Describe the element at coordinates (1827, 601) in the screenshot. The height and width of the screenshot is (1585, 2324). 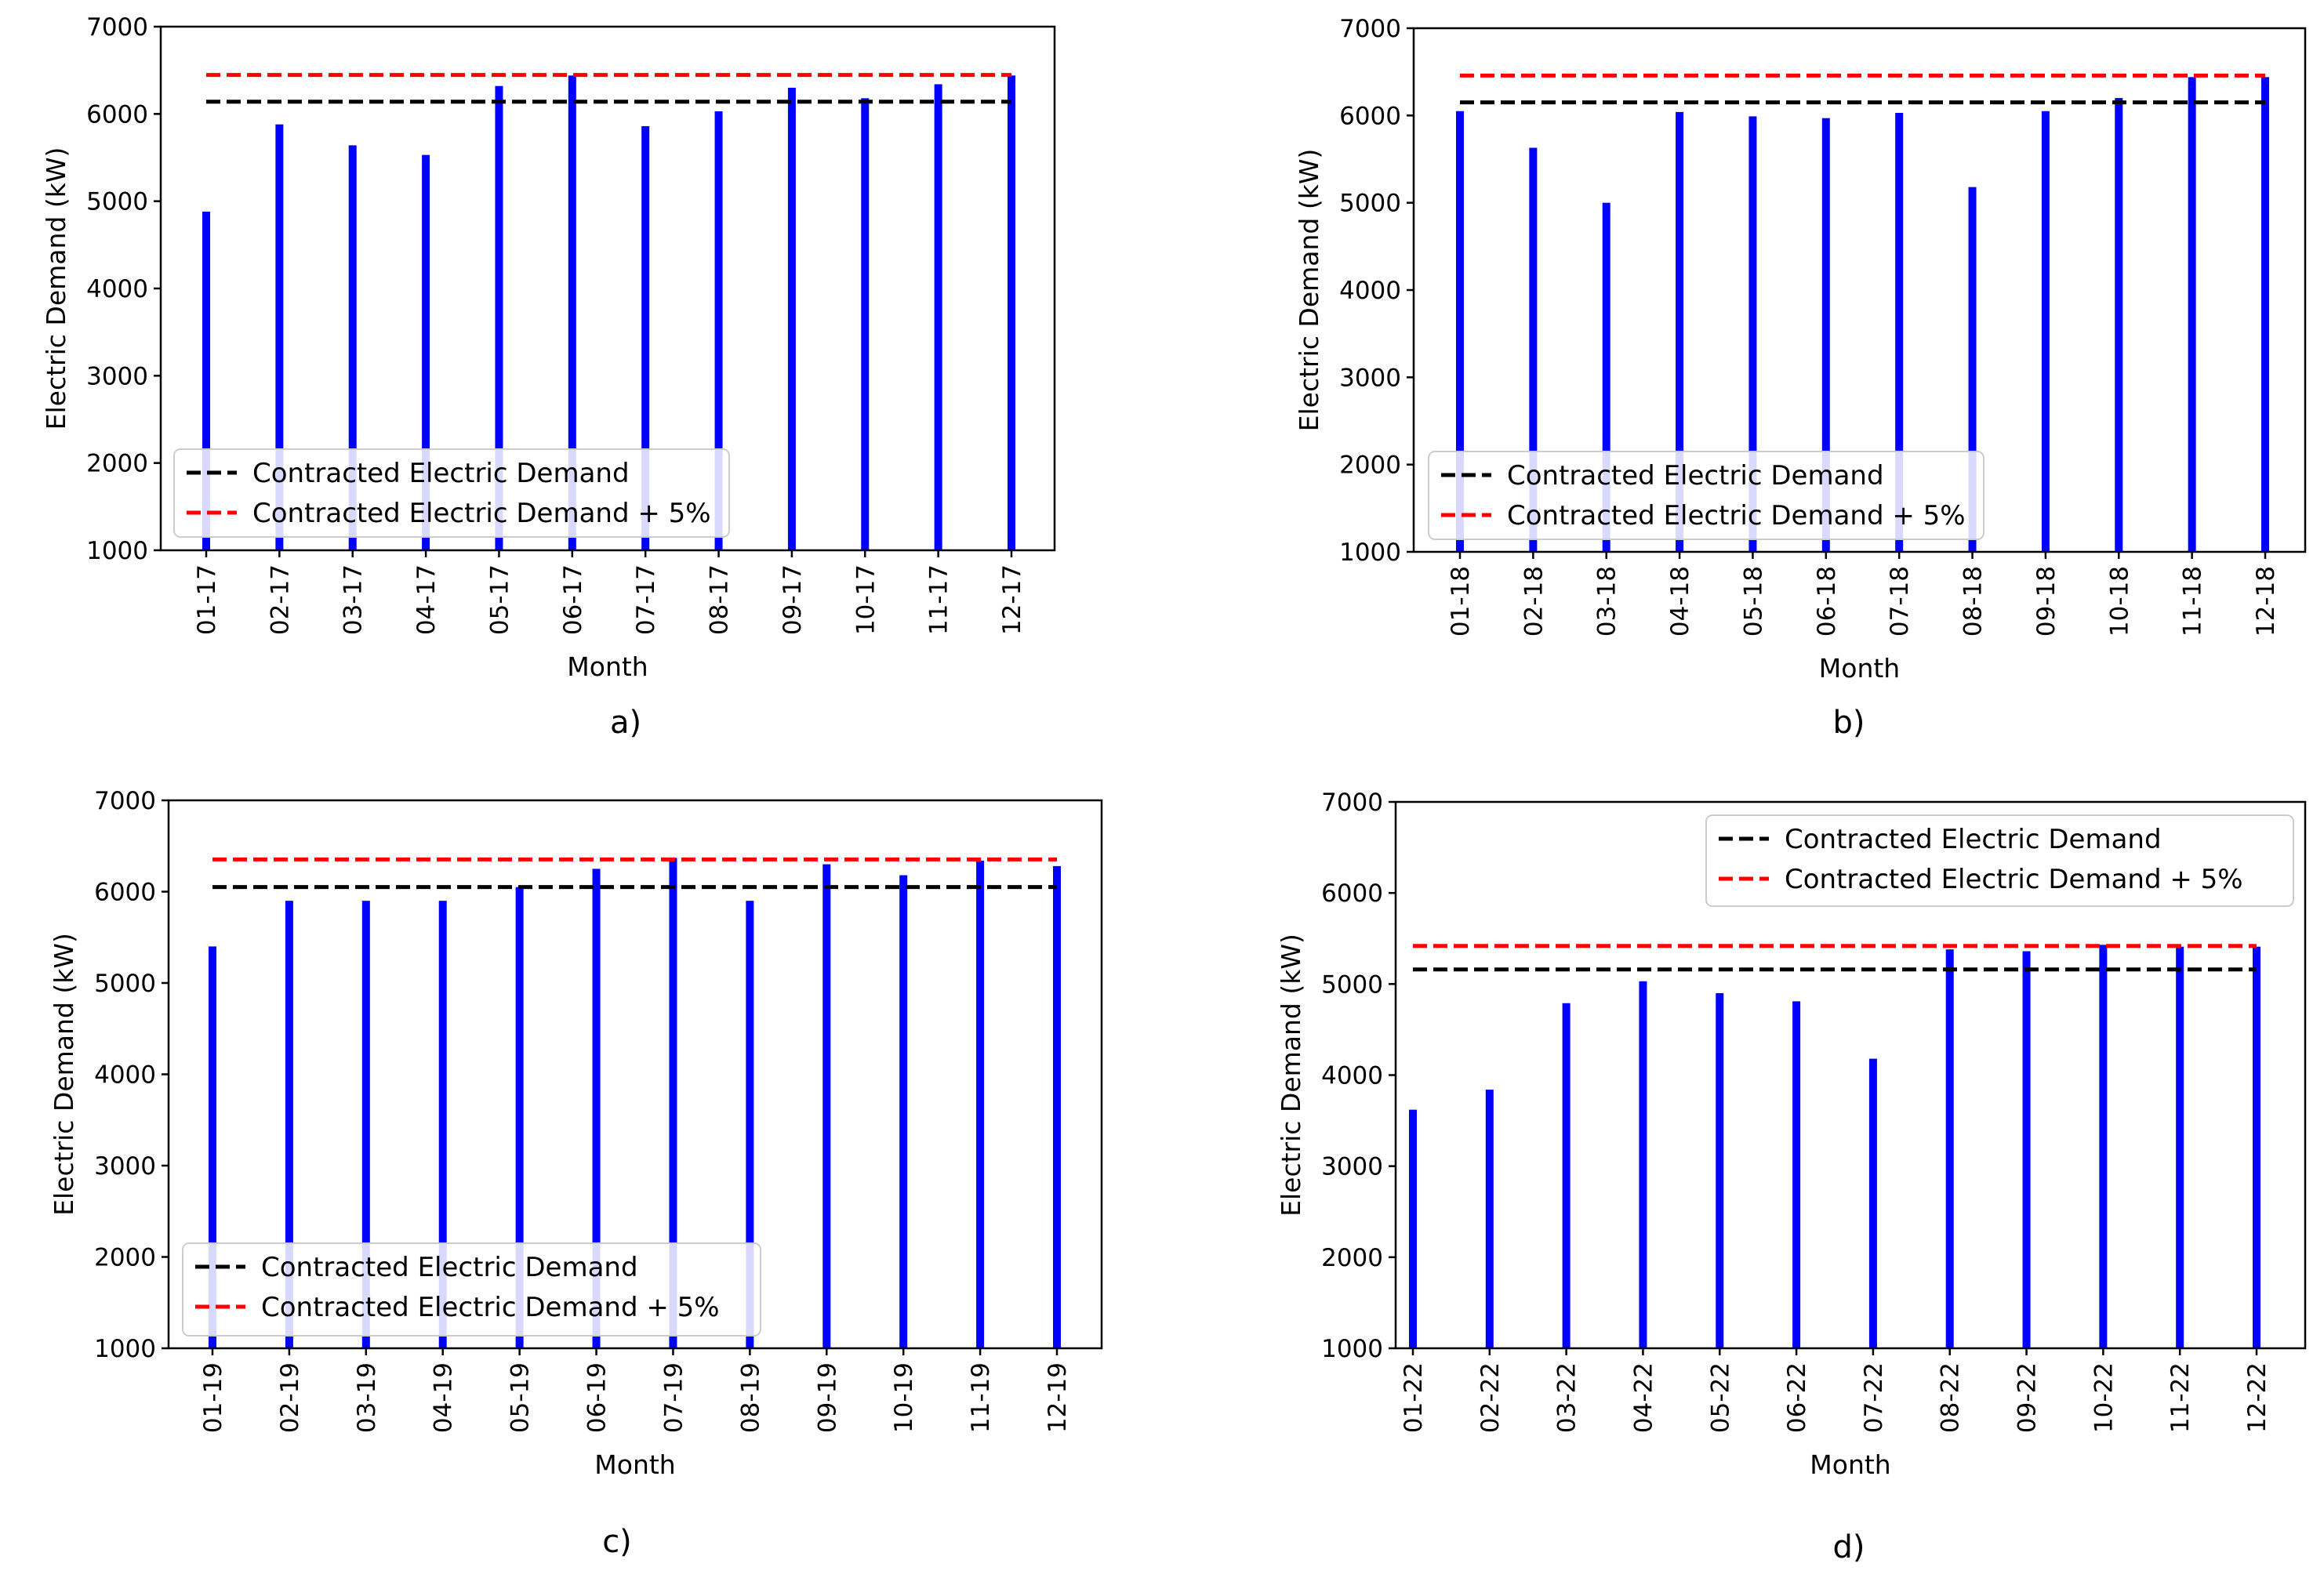
I see `x-tick-label: 06-18` at that location.